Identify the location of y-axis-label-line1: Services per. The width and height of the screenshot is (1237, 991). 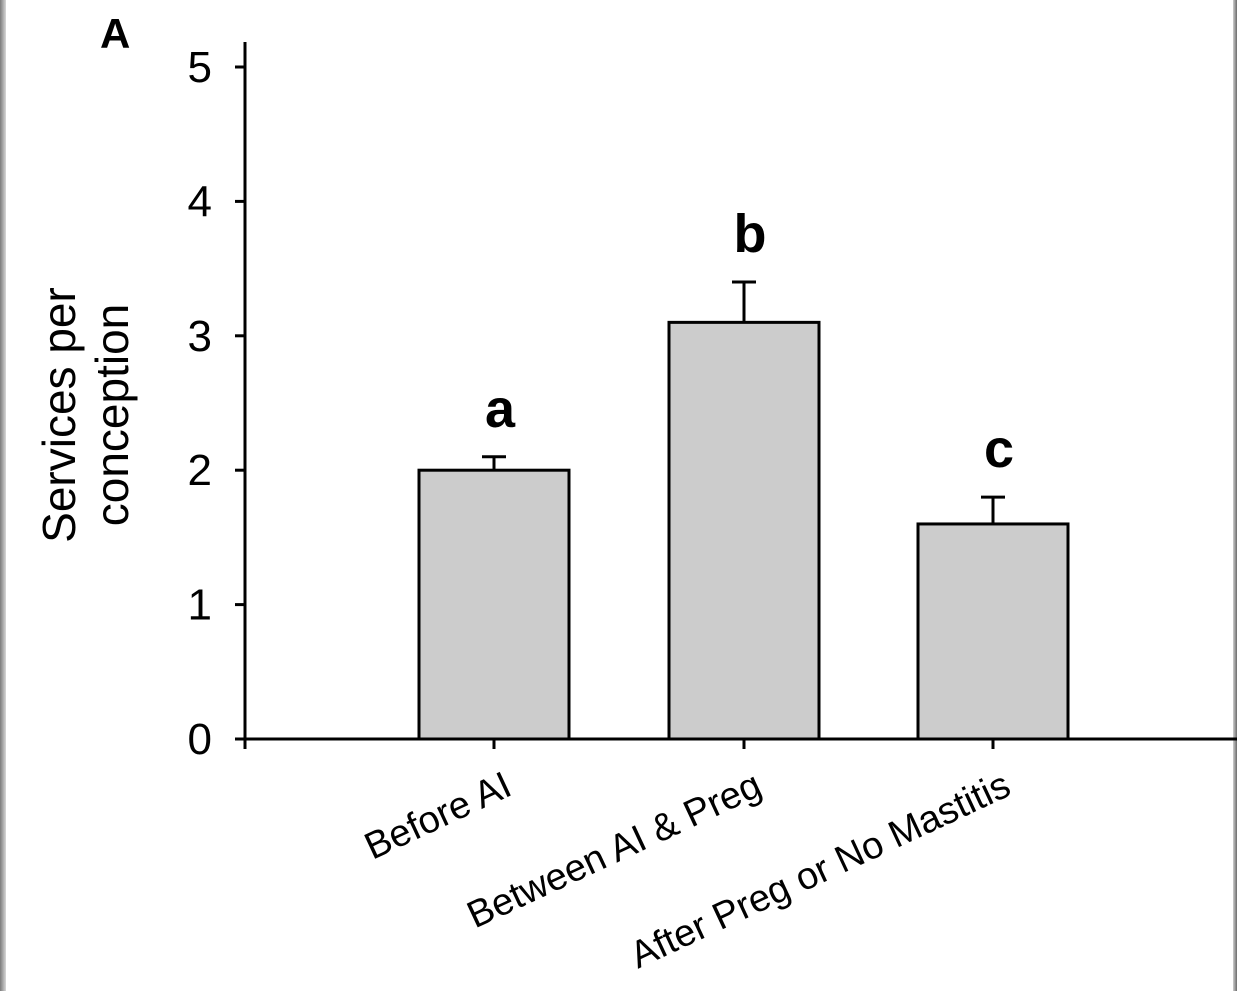
(59, 415).